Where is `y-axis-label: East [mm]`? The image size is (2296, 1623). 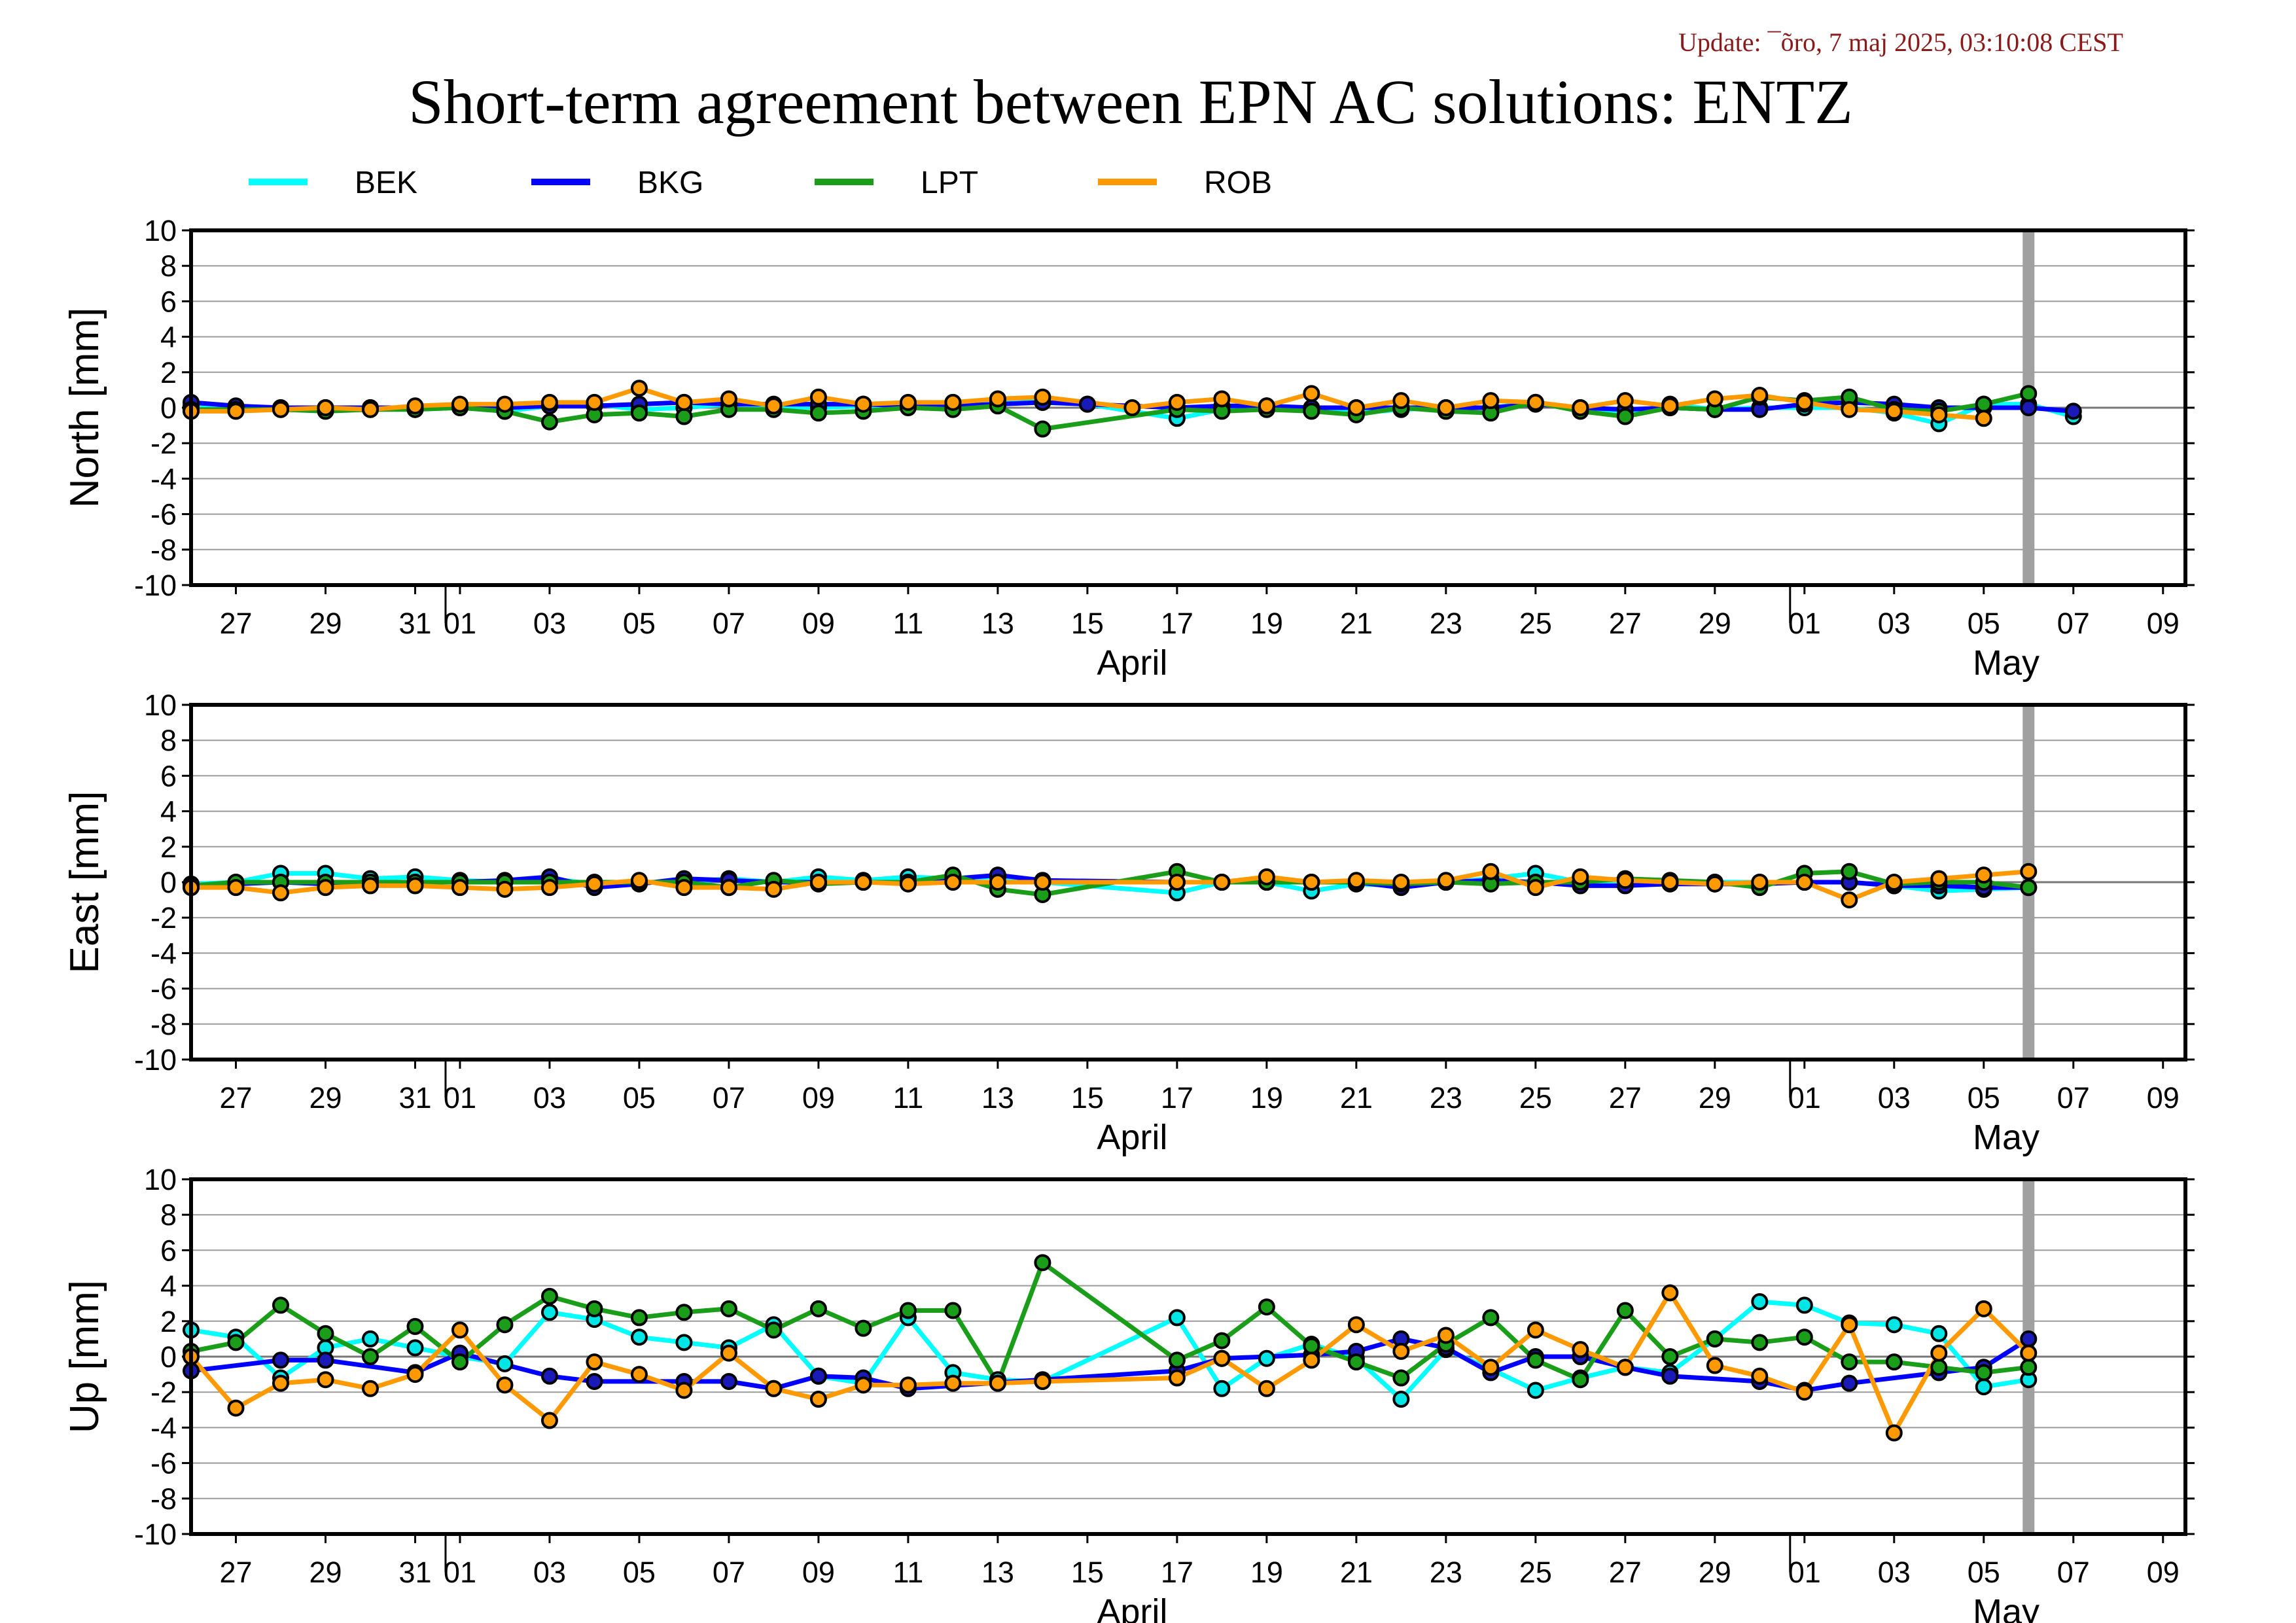 y-axis-label: East [mm] is located at coordinates (84, 882).